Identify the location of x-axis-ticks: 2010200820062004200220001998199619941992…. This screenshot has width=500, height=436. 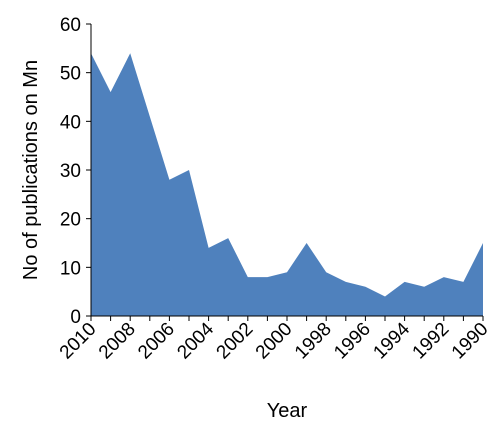
(274, 339).